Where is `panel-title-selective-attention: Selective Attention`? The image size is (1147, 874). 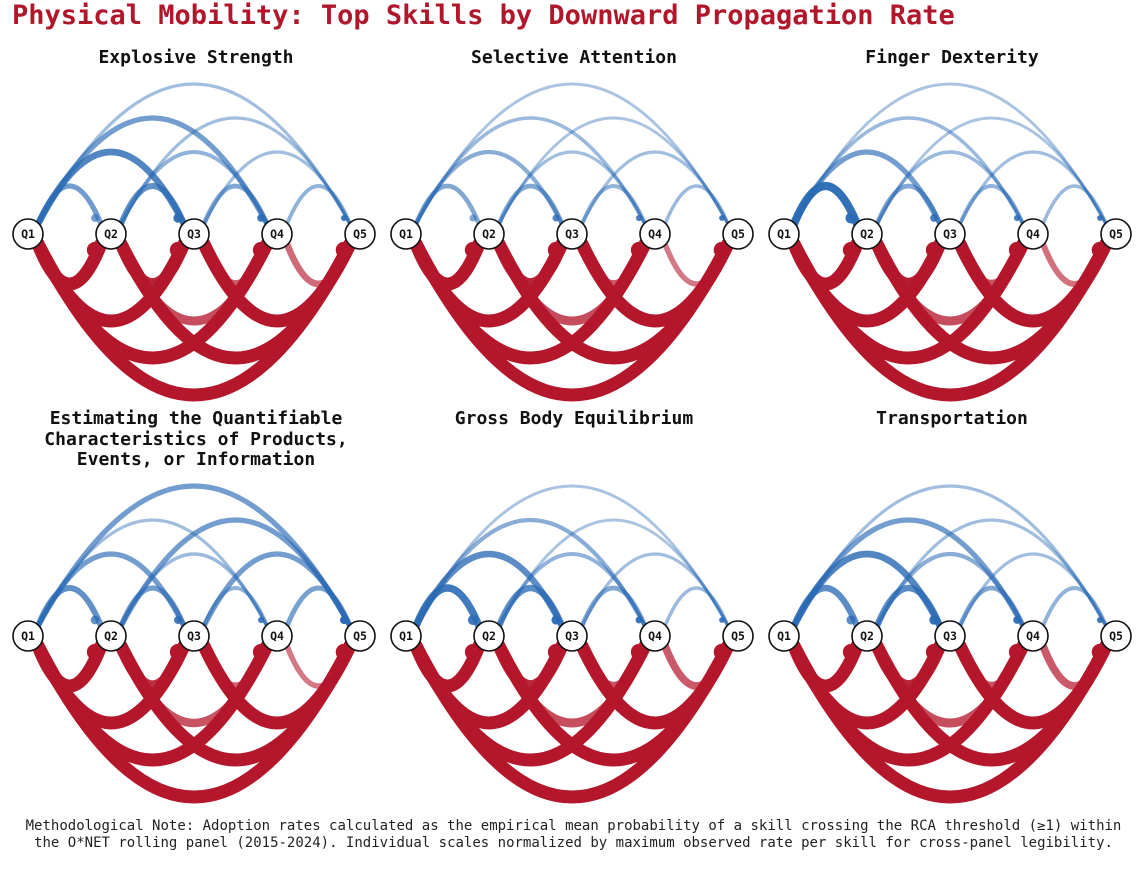
panel-title-selective-attention: Selective Attention is located at coordinates (574, 57).